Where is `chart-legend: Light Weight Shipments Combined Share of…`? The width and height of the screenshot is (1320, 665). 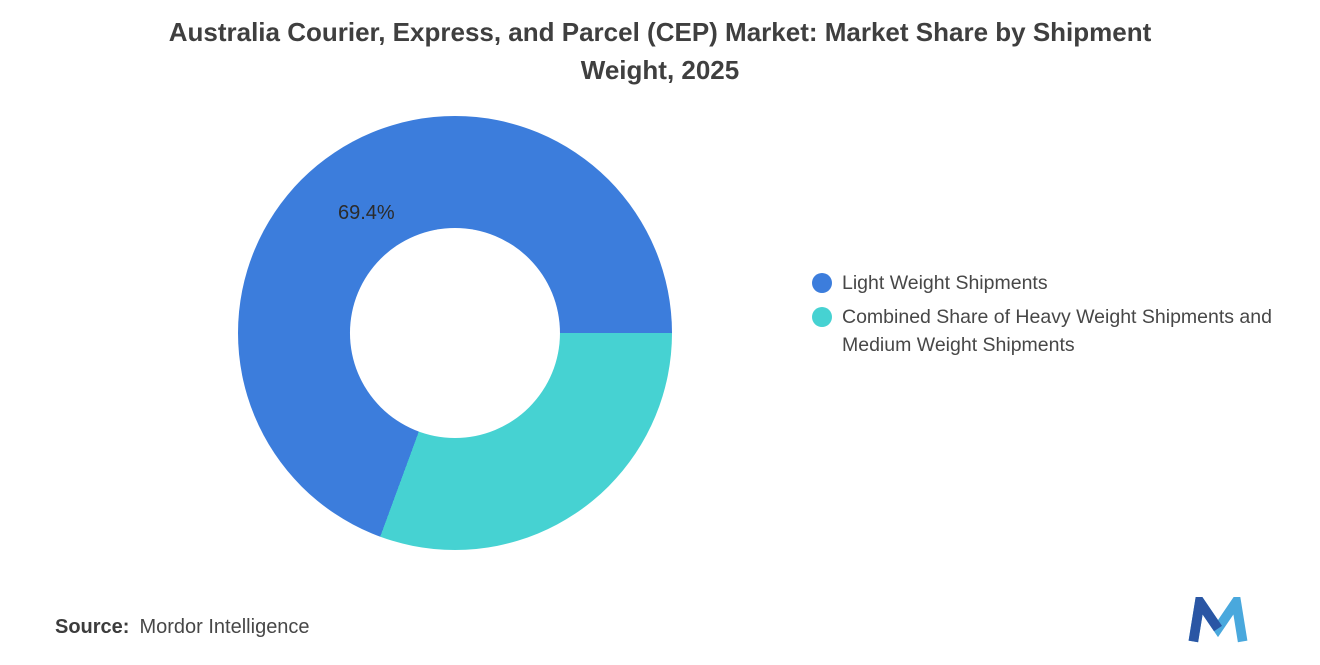 chart-legend: Light Weight Shipments Combined Share of… is located at coordinates (1057, 314).